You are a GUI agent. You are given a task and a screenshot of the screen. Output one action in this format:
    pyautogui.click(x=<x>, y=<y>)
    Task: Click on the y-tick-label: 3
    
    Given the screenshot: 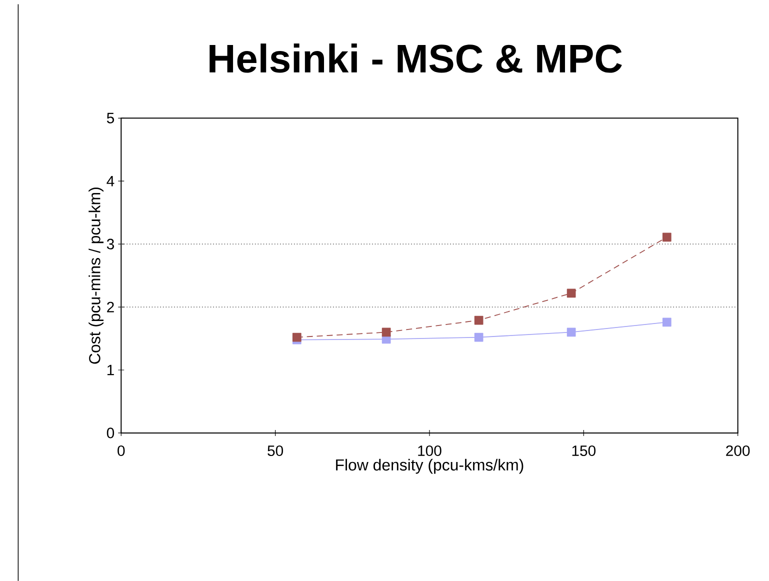 What is the action you would take?
    pyautogui.click(x=110, y=244)
    